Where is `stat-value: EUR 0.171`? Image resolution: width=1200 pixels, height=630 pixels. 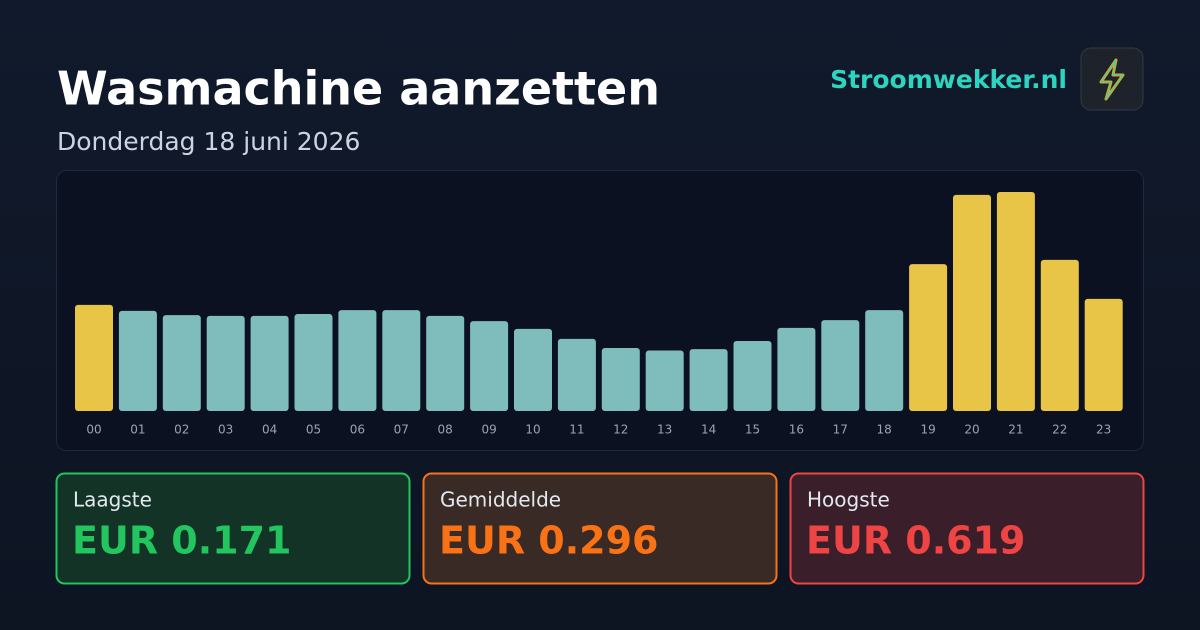
stat-value: EUR 0.171 is located at coordinates (182, 541).